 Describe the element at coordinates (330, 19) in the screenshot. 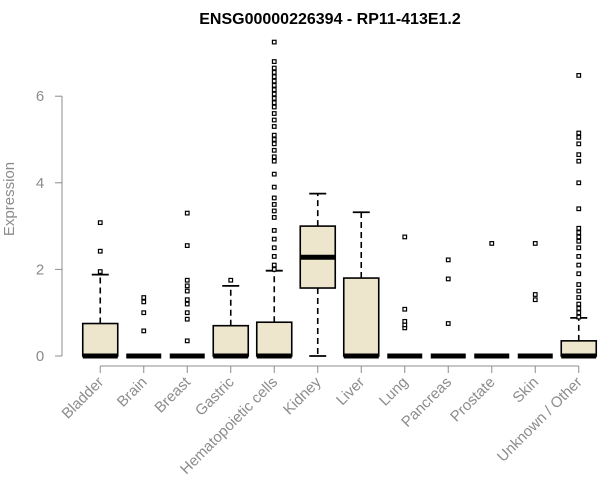

I see `chart-title: ENSG00000226394 - RP11-413E1.2` at that location.